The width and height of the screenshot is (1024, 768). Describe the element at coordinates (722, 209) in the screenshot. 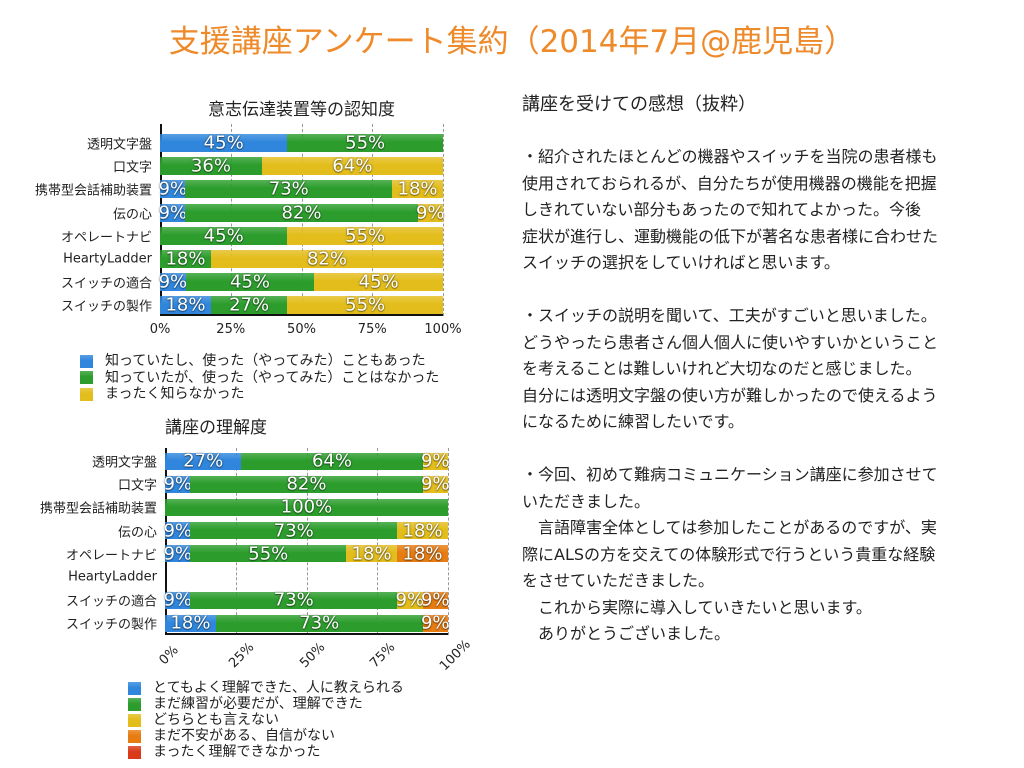

I see `comment-line: しきれていない部分もあったので知れてよかった。今後` at that location.